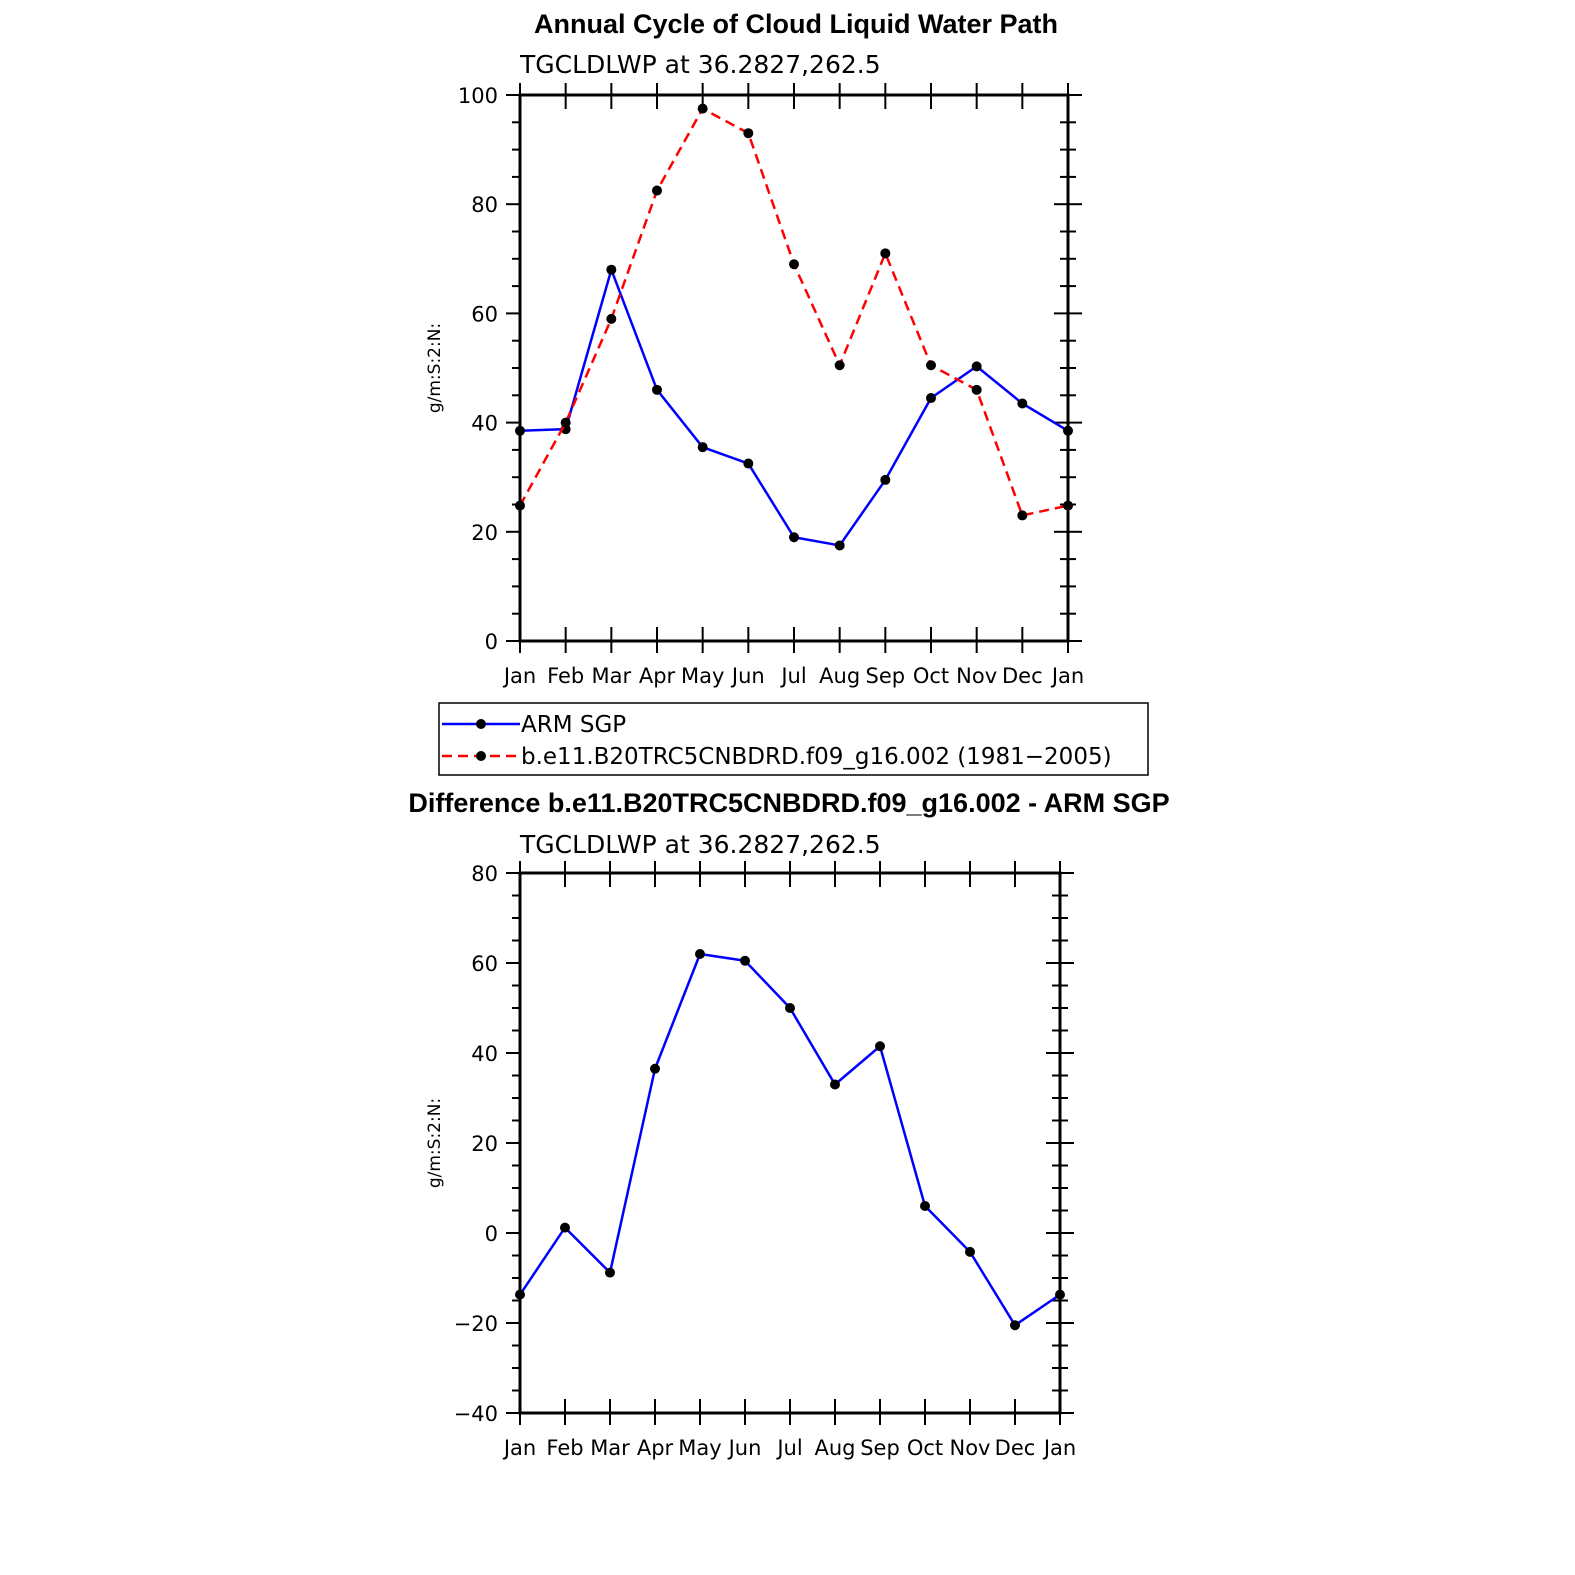 The width and height of the screenshot is (1575, 1575). What do you see at coordinates (573, 725) in the screenshot?
I see `legend-arm-sgp-label: ARM SGP` at bounding box center [573, 725].